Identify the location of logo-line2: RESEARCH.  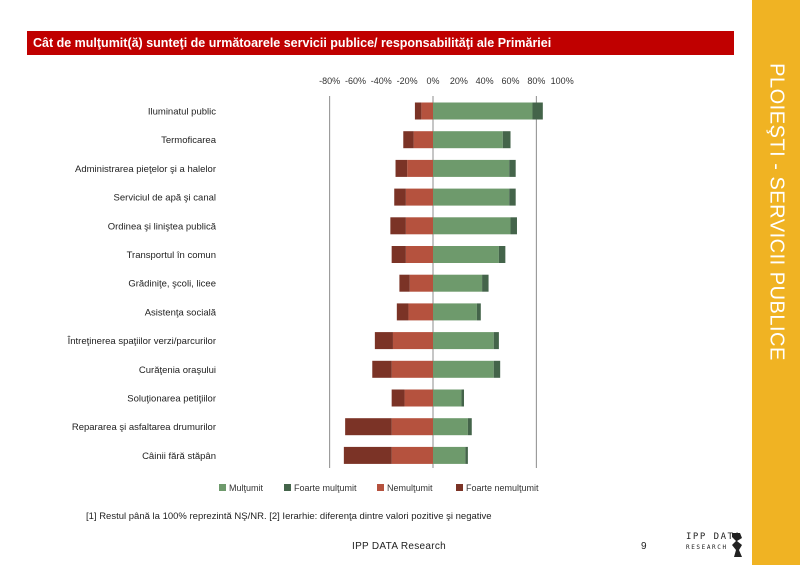
(707, 547).